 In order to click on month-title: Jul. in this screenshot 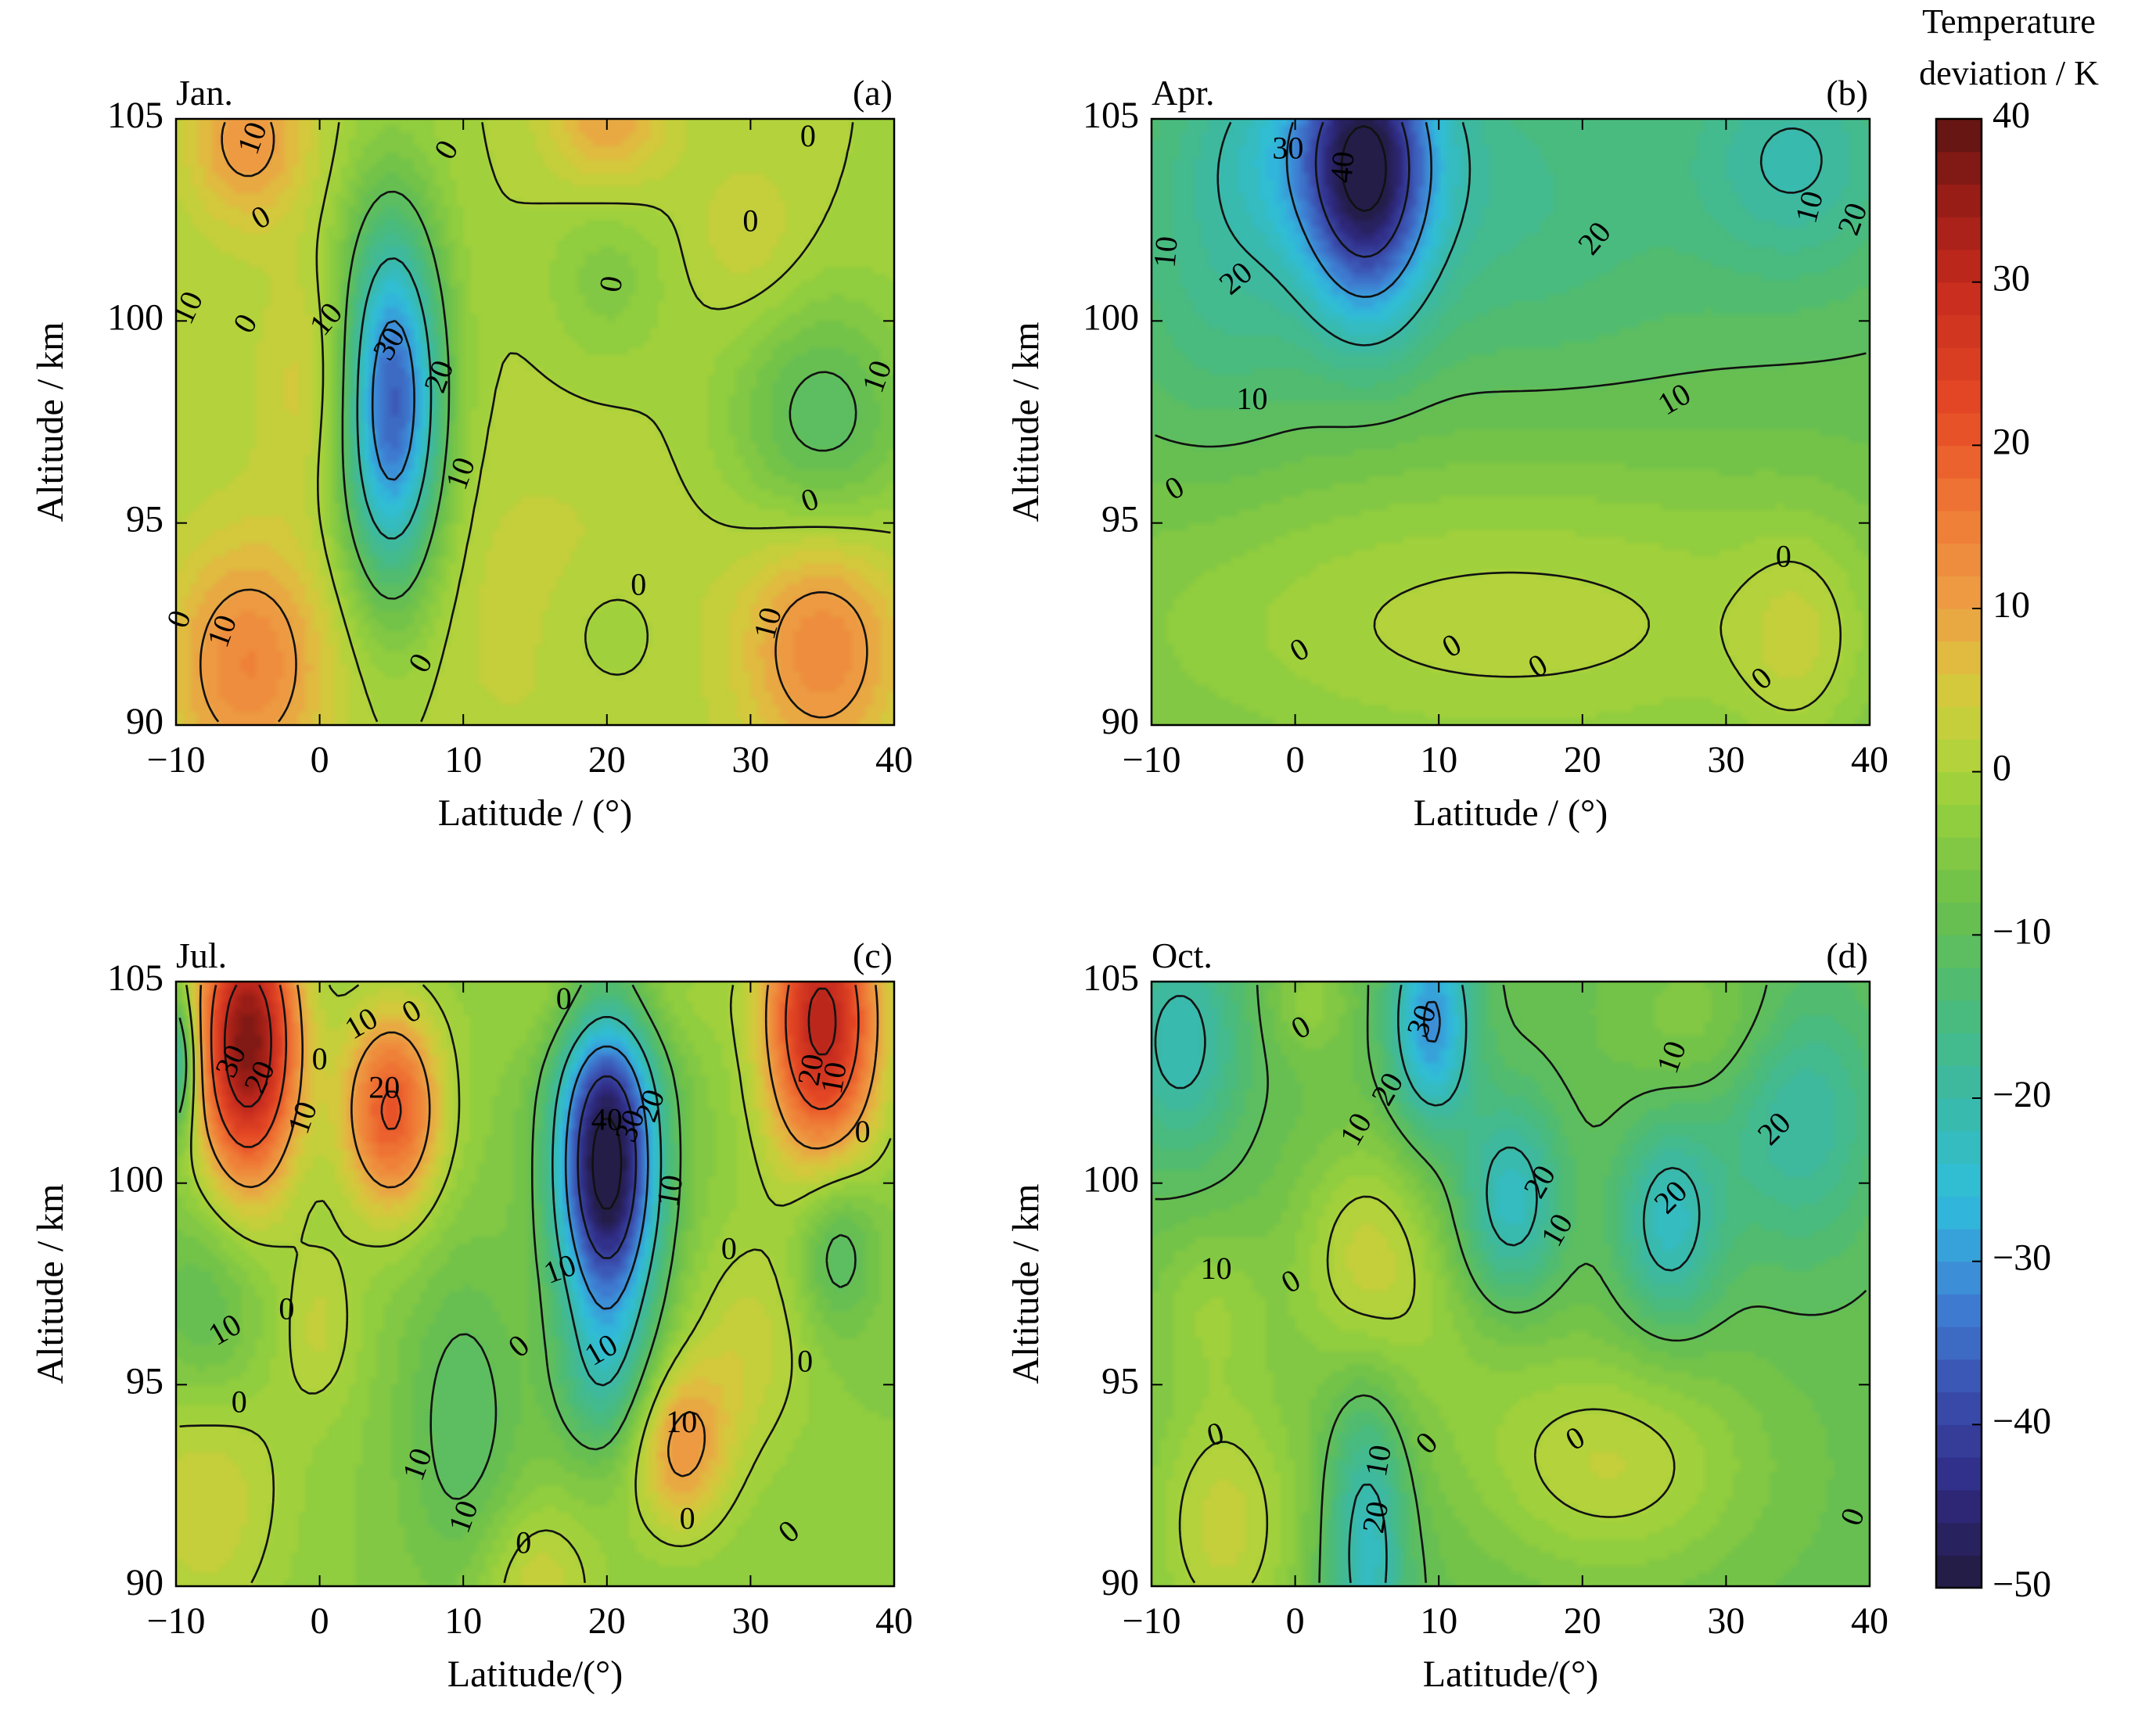, I will do `click(201, 955)`.